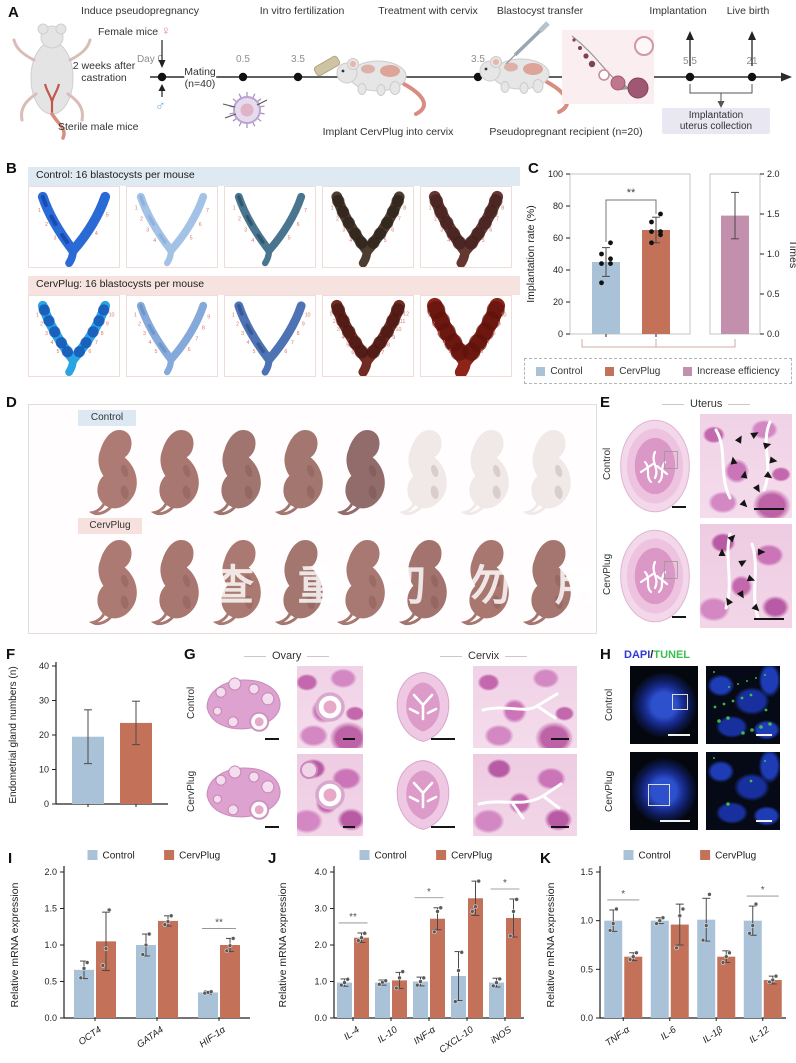 The image size is (796, 1063). What do you see at coordinates (746, 466) in the screenshot?
I see `uterus-zoom-control` at bounding box center [746, 466].